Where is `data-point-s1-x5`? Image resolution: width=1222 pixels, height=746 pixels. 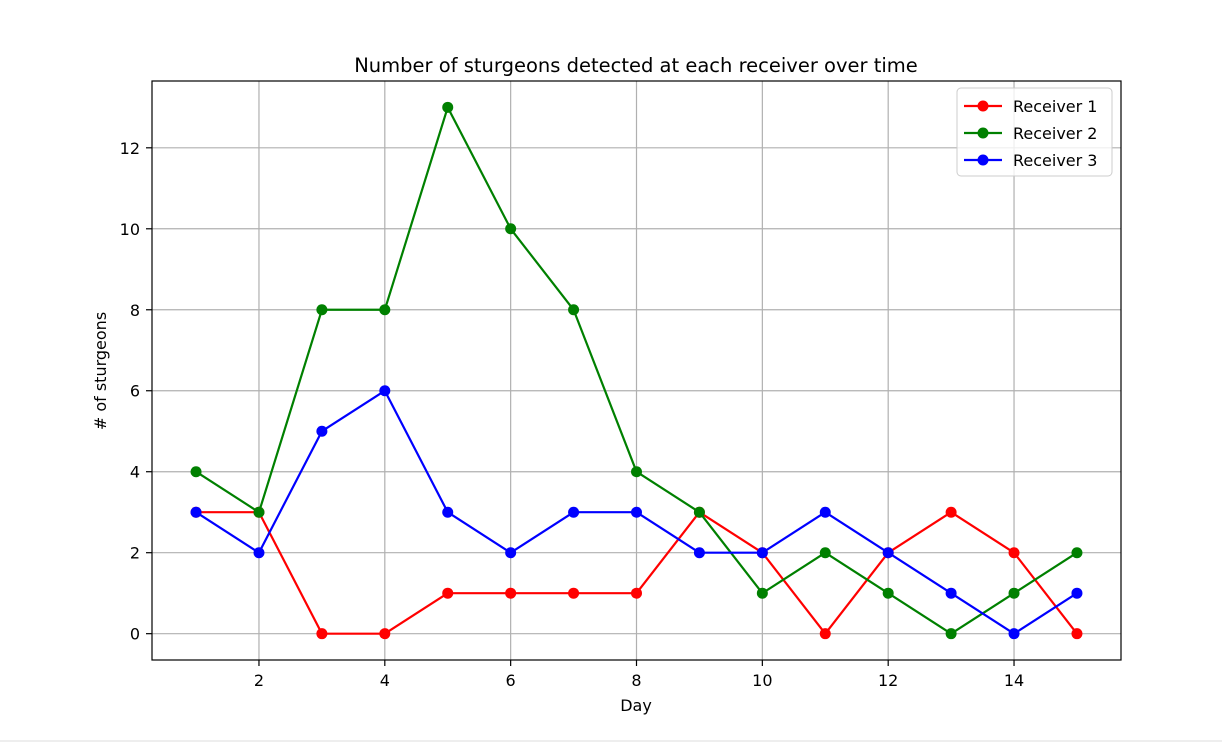
data-point-s1-x5 is located at coordinates (448, 593).